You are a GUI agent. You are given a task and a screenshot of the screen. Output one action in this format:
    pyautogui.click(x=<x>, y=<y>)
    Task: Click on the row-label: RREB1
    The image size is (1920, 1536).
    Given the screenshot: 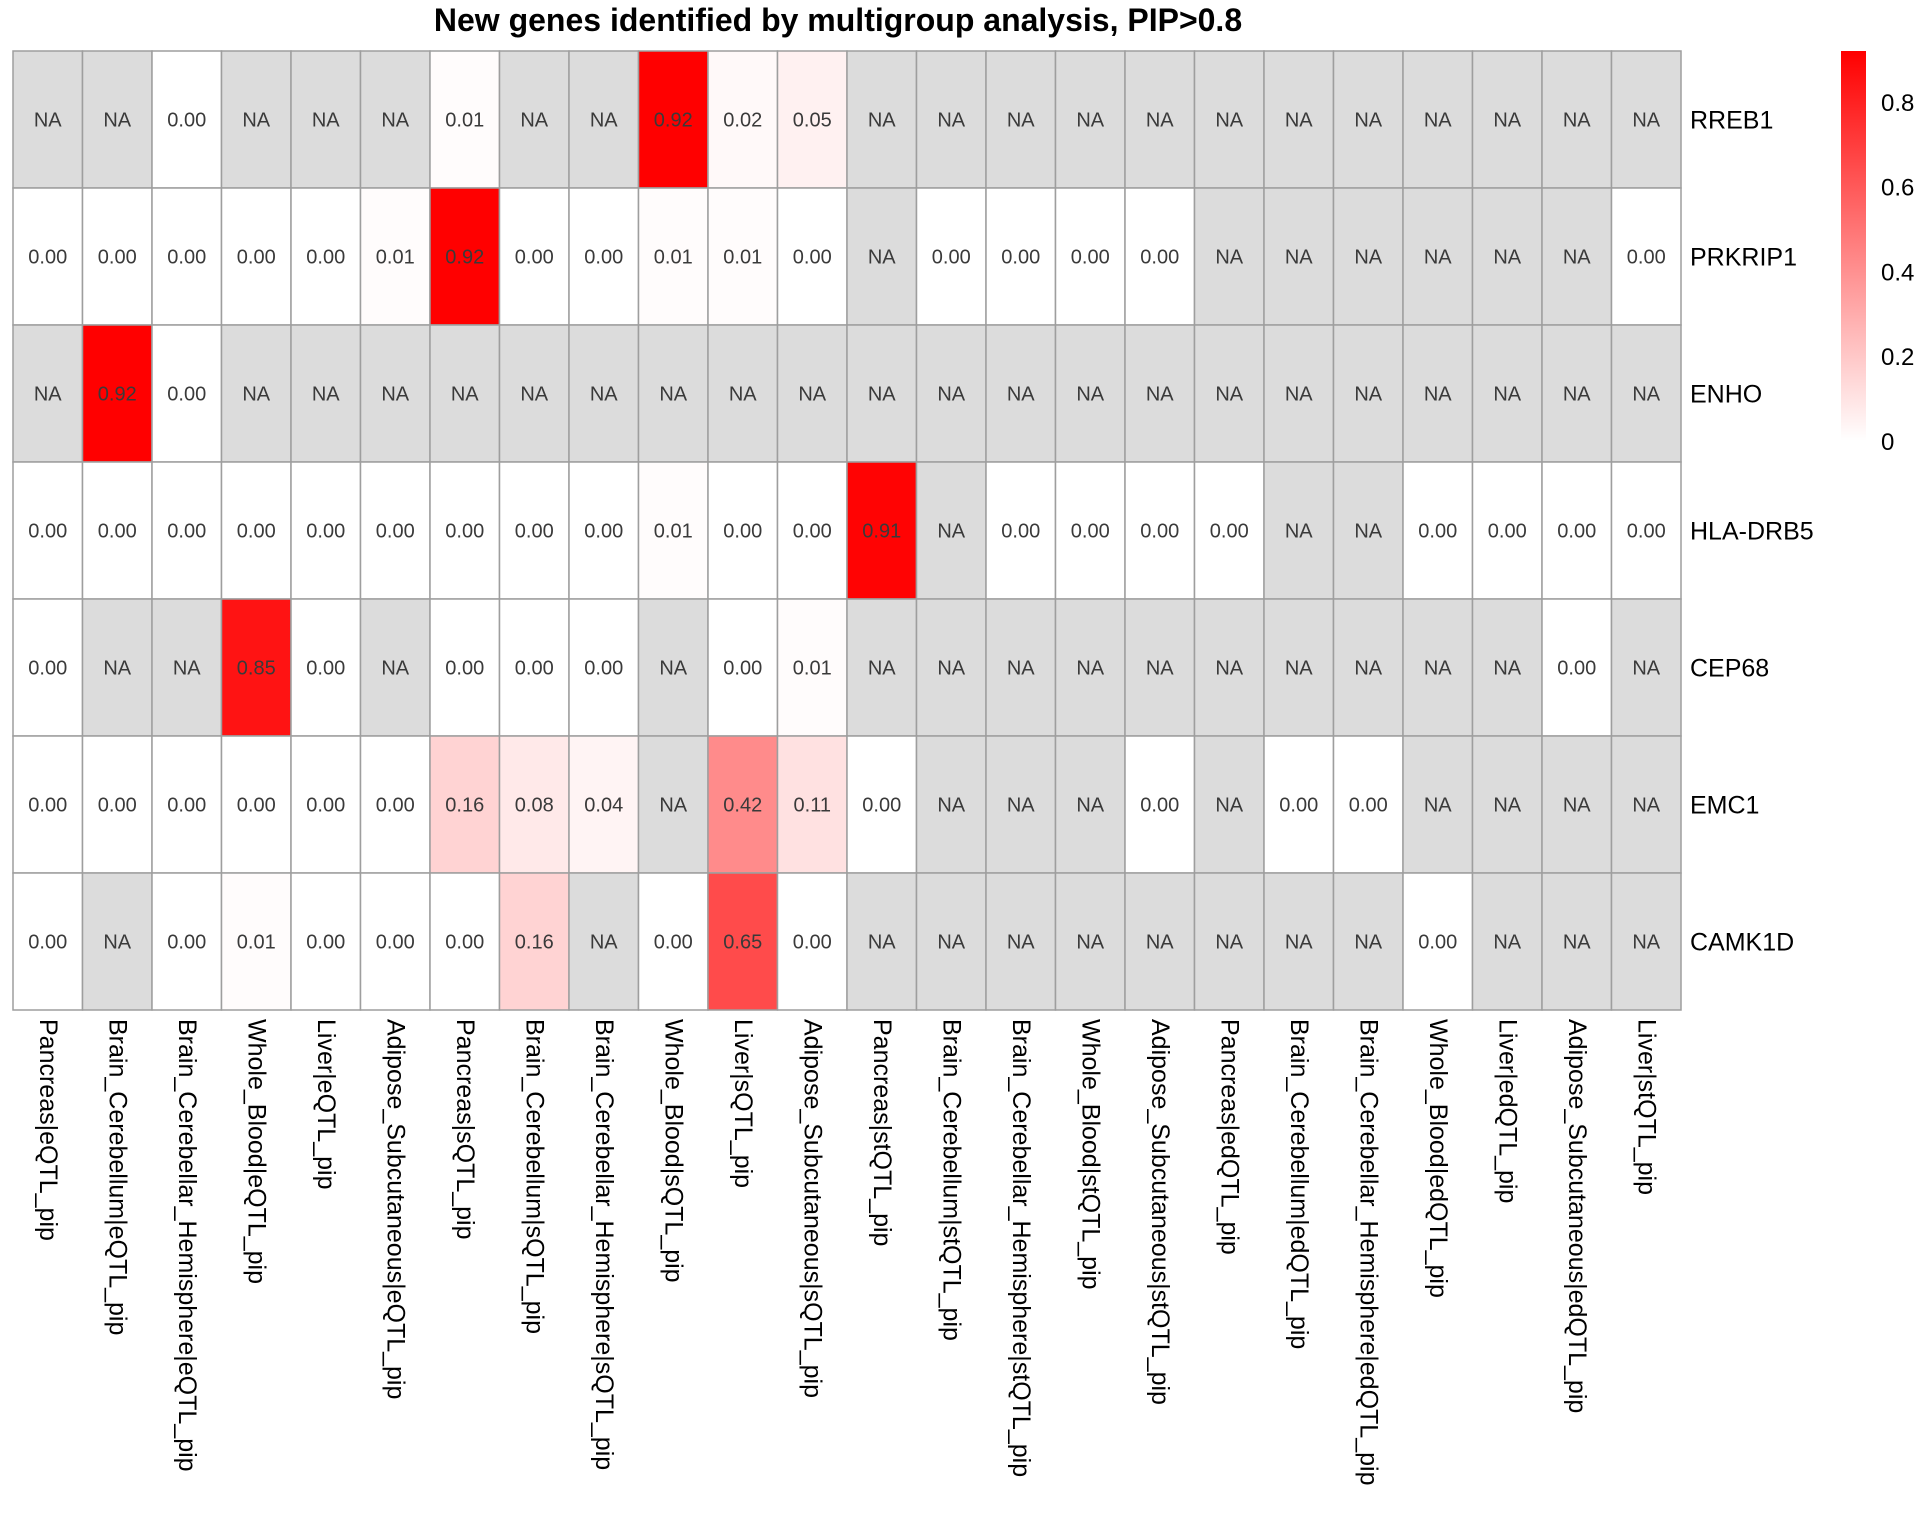 What is the action you would take?
    pyautogui.click(x=1731, y=121)
    